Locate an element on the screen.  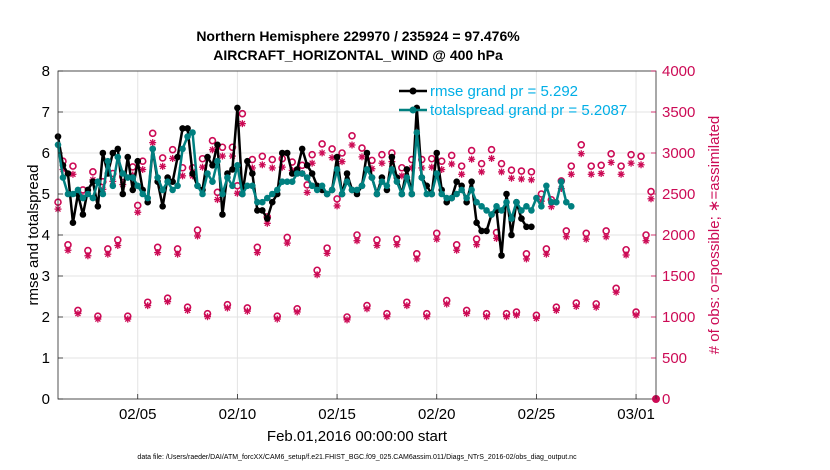
y2-tick-label: 2500 is located at coordinates (678, 194).